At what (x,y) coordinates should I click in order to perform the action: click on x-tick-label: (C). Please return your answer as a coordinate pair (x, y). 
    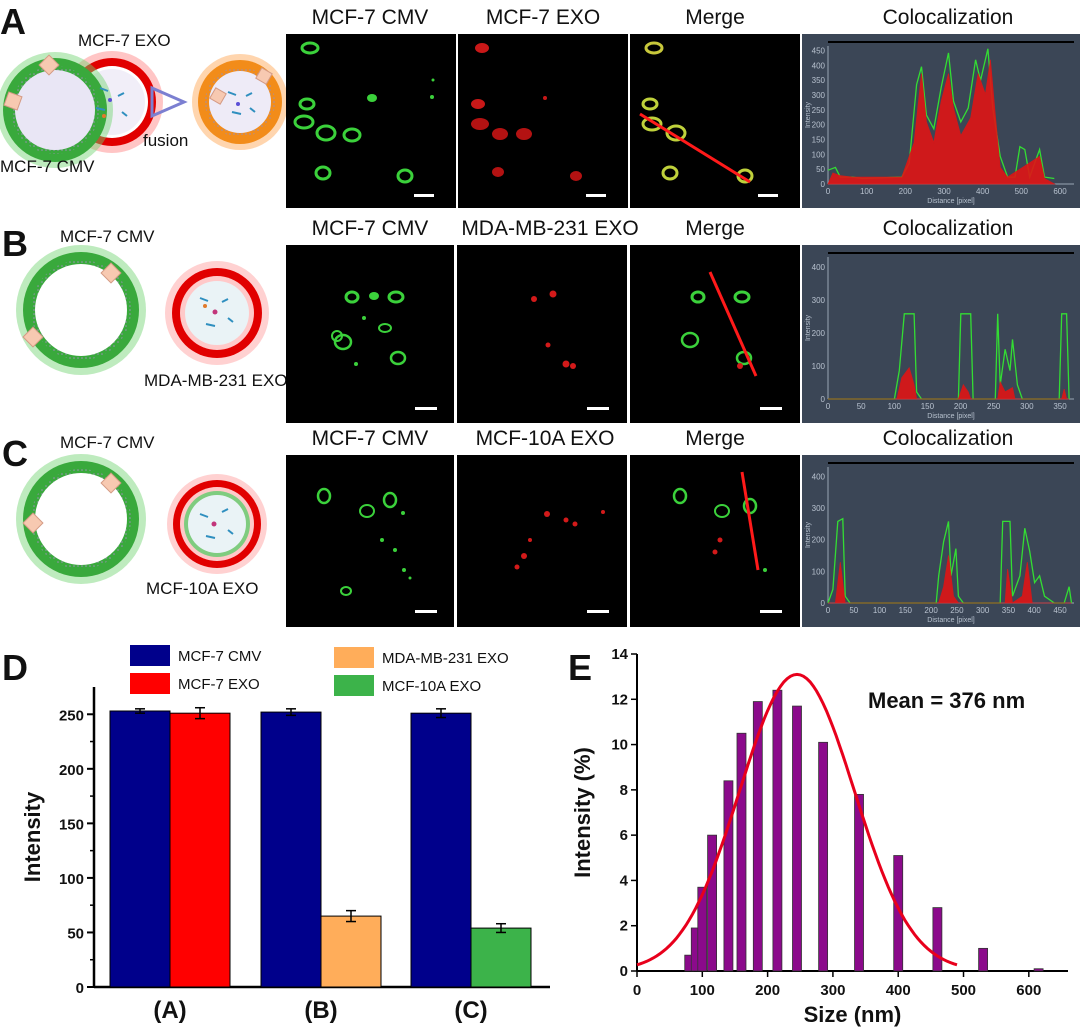
    Looking at the image, I should click on (470, 1010).